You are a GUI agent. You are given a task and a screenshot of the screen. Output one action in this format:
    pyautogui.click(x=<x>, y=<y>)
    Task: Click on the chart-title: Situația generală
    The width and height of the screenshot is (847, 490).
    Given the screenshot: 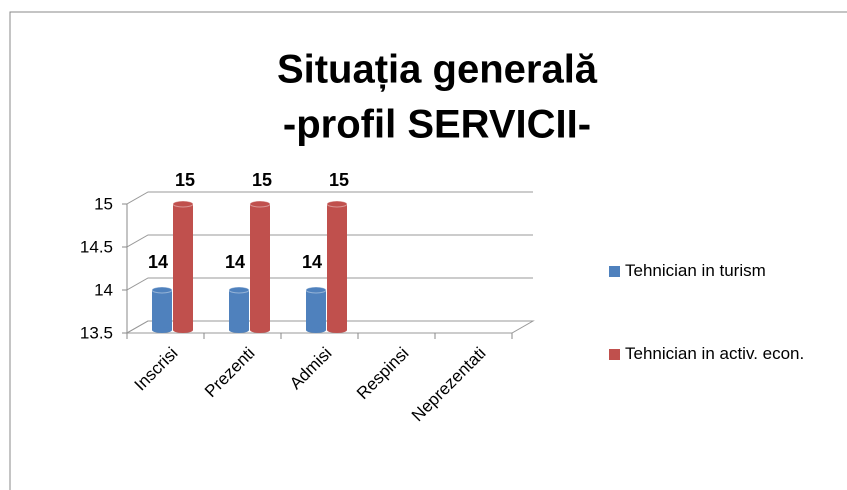 What is the action you would take?
    pyautogui.click(x=437, y=70)
    